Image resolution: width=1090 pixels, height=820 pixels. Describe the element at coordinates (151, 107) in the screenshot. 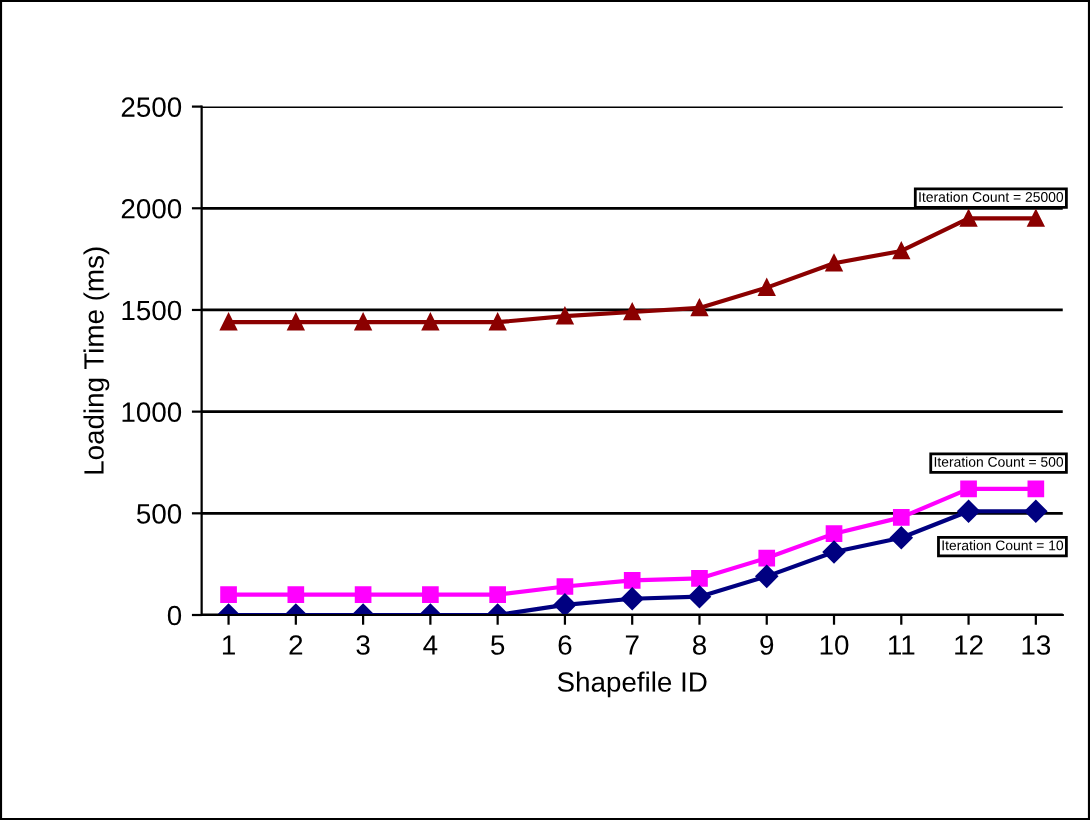

I see `y-tick-label: 2500` at that location.